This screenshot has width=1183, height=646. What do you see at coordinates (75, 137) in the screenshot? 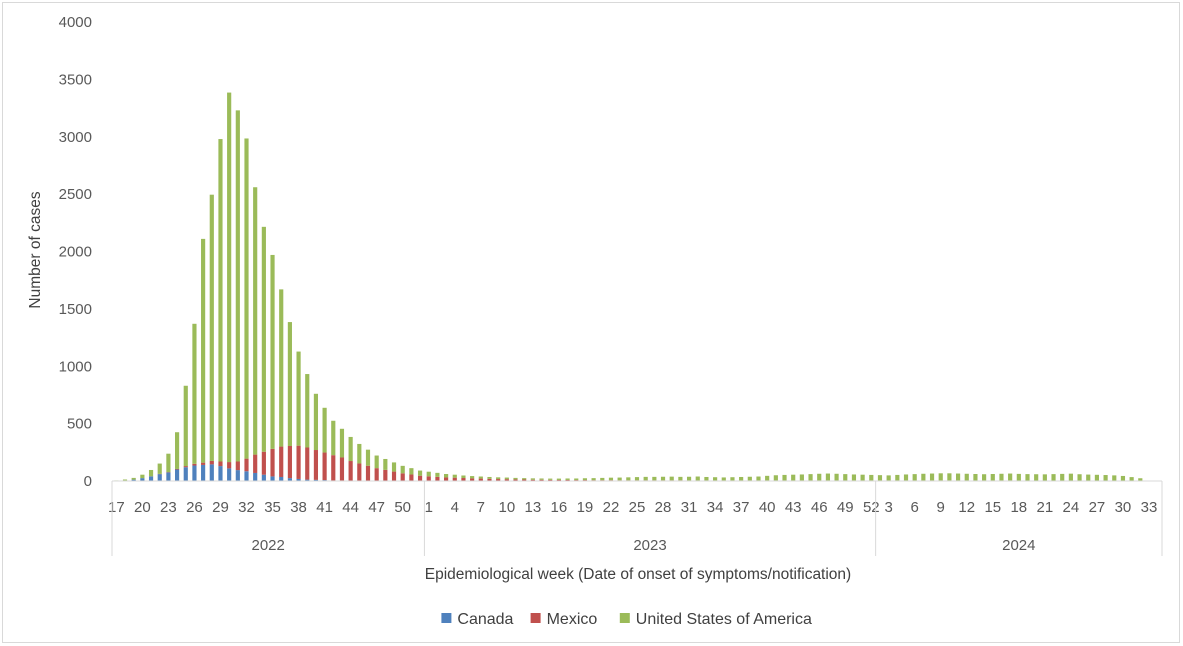
I see `y-tick-label: 3000` at bounding box center [75, 137].